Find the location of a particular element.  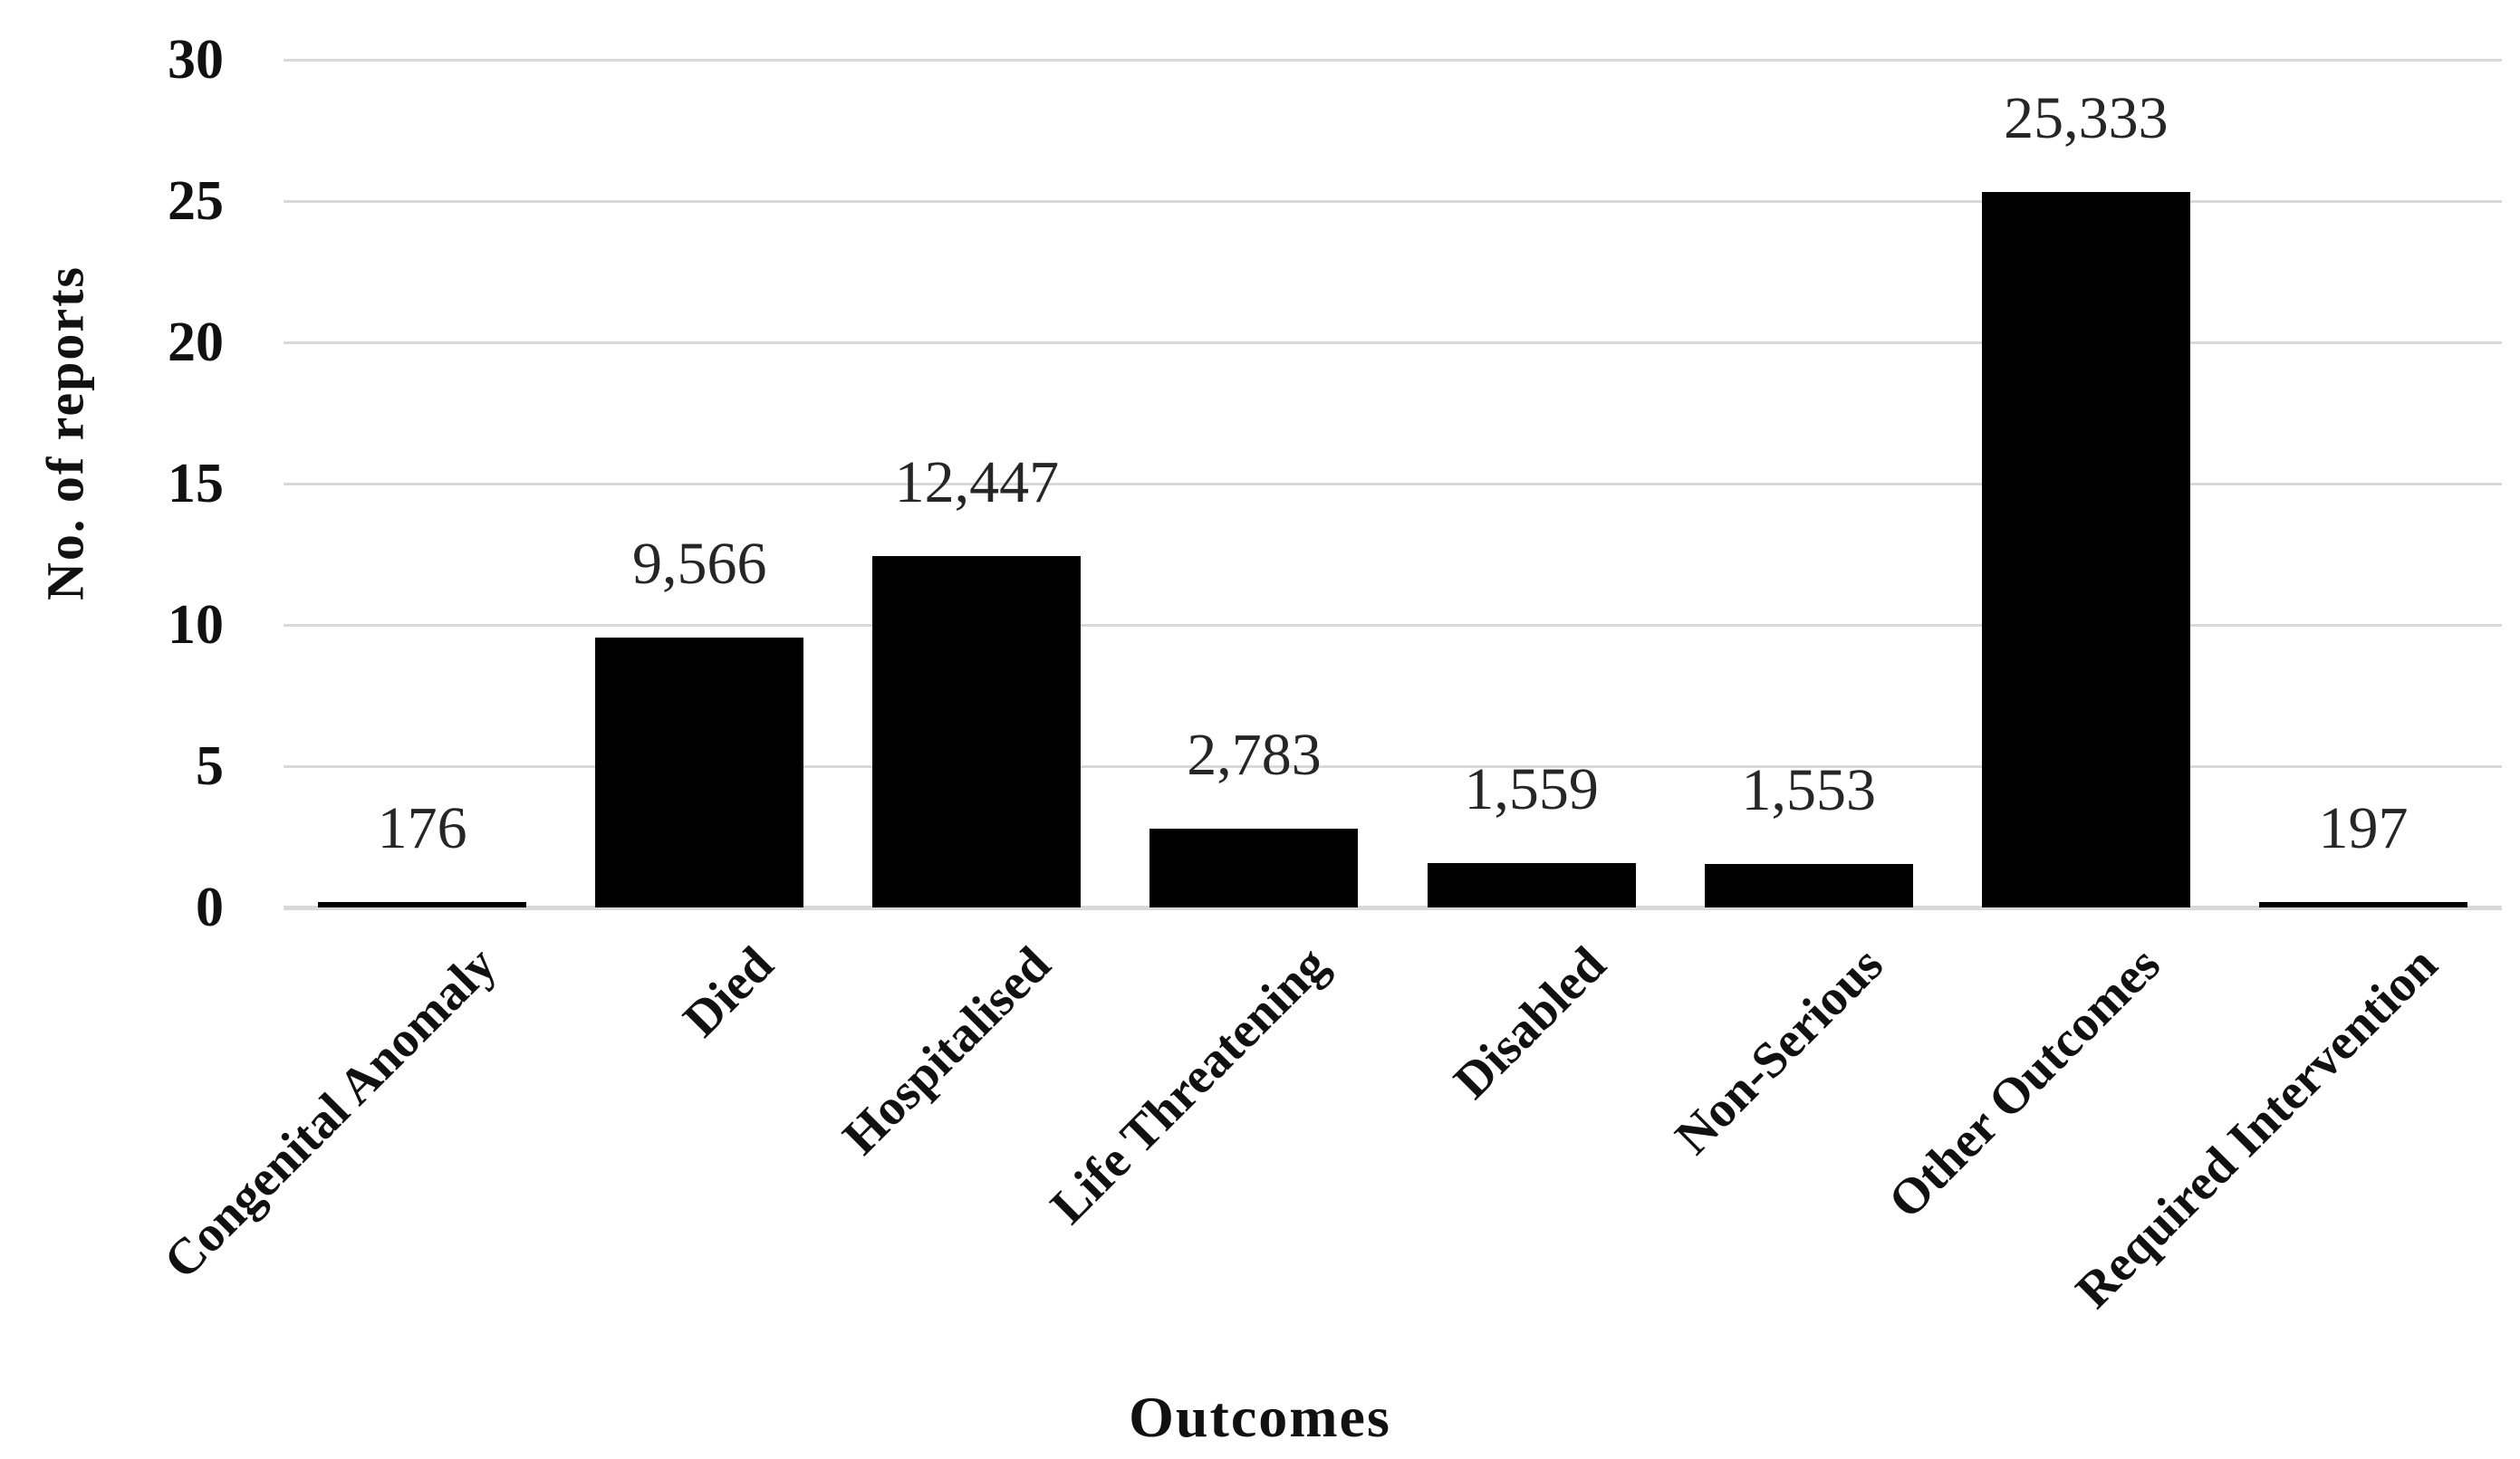

y-tick-label: 20 is located at coordinates (196, 343).